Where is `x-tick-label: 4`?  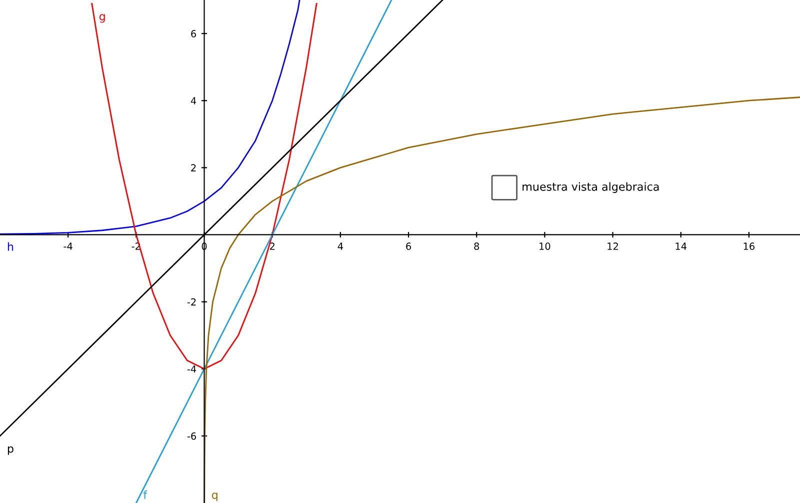 x-tick-label: 4 is located at coordinates (340, 246).